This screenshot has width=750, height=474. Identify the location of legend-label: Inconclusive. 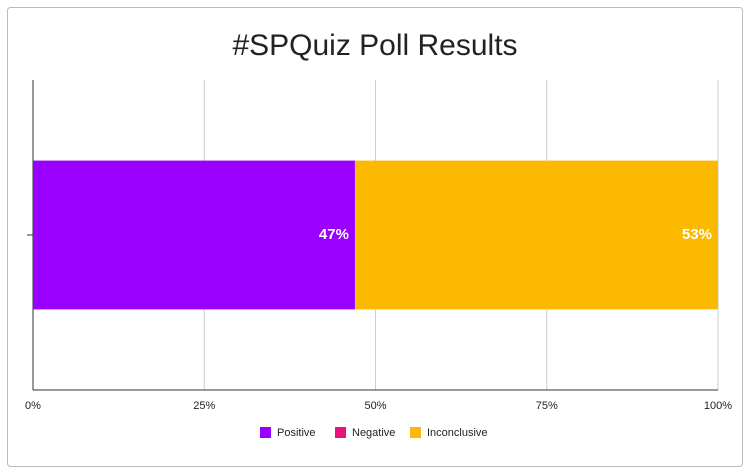
(457, 433).